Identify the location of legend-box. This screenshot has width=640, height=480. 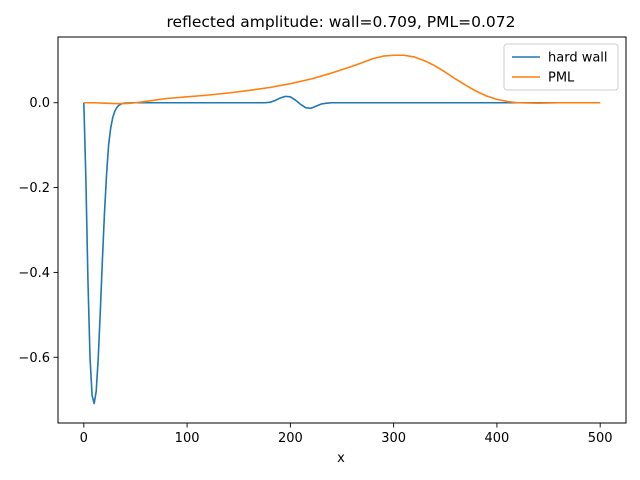
(561, 67).